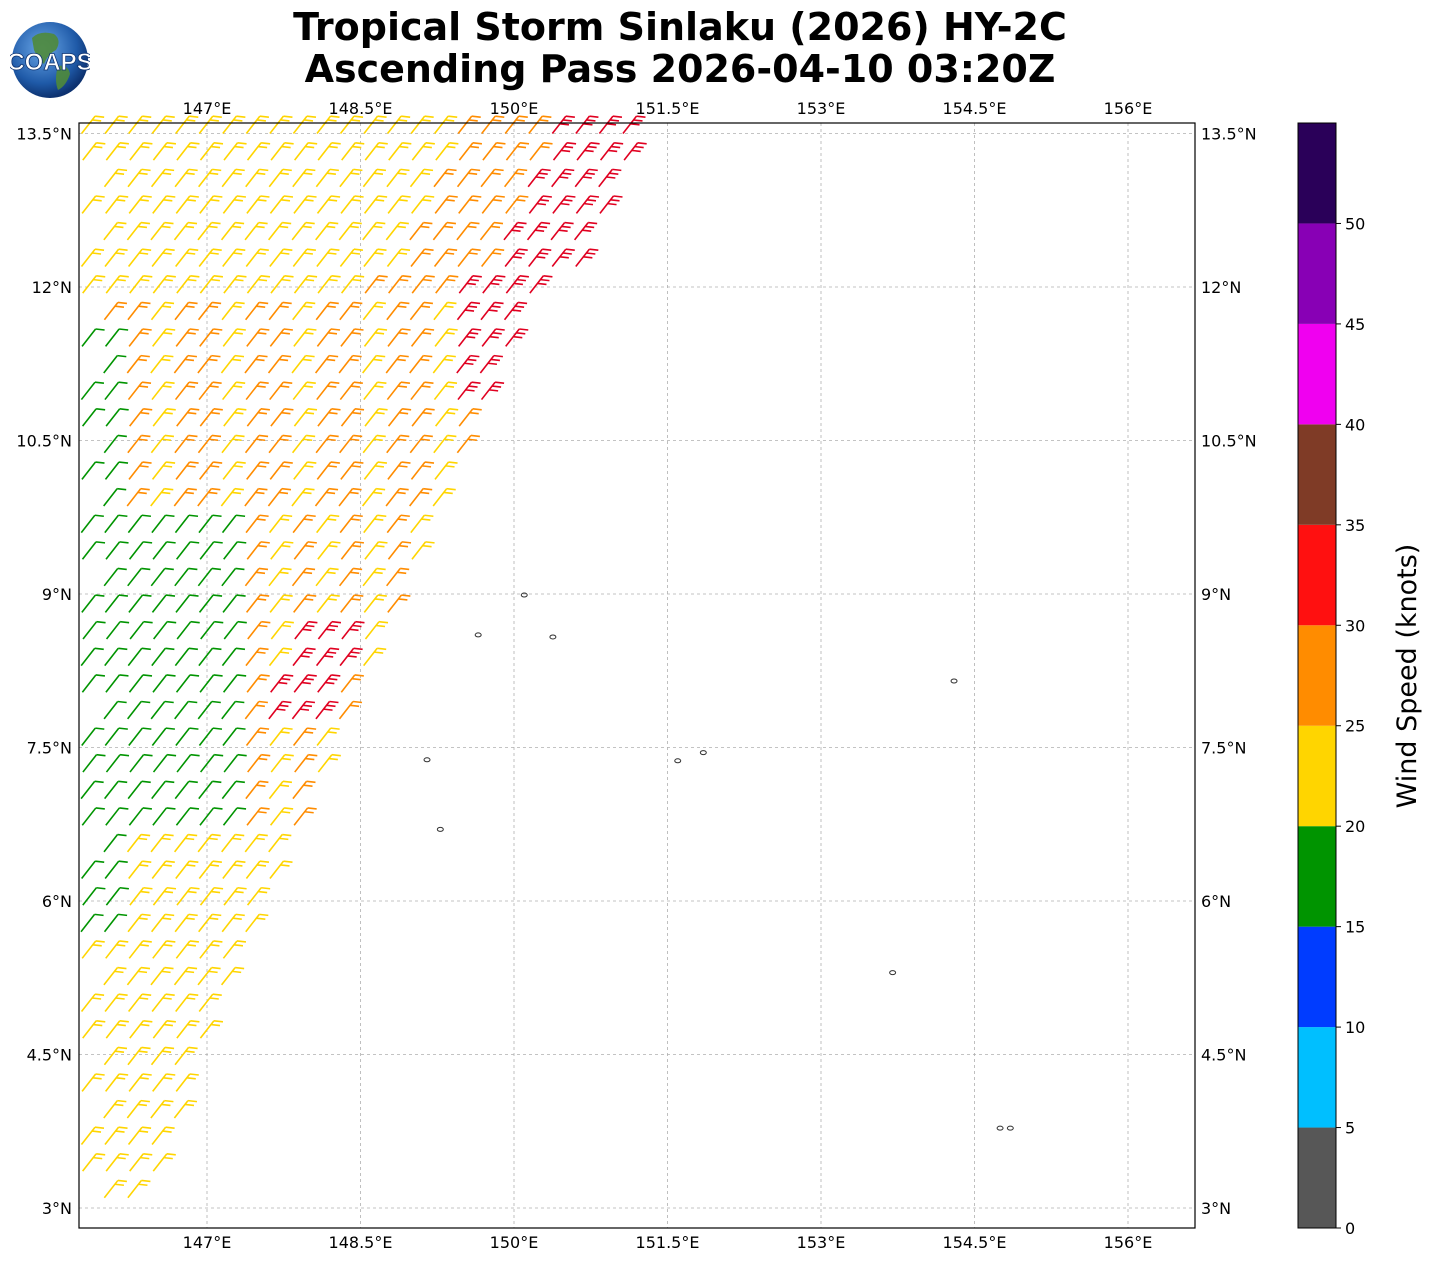  Describe the element at coordinates (1355, 324) in the screenshot. I see `colorbar-tick-label: 45` at that location.